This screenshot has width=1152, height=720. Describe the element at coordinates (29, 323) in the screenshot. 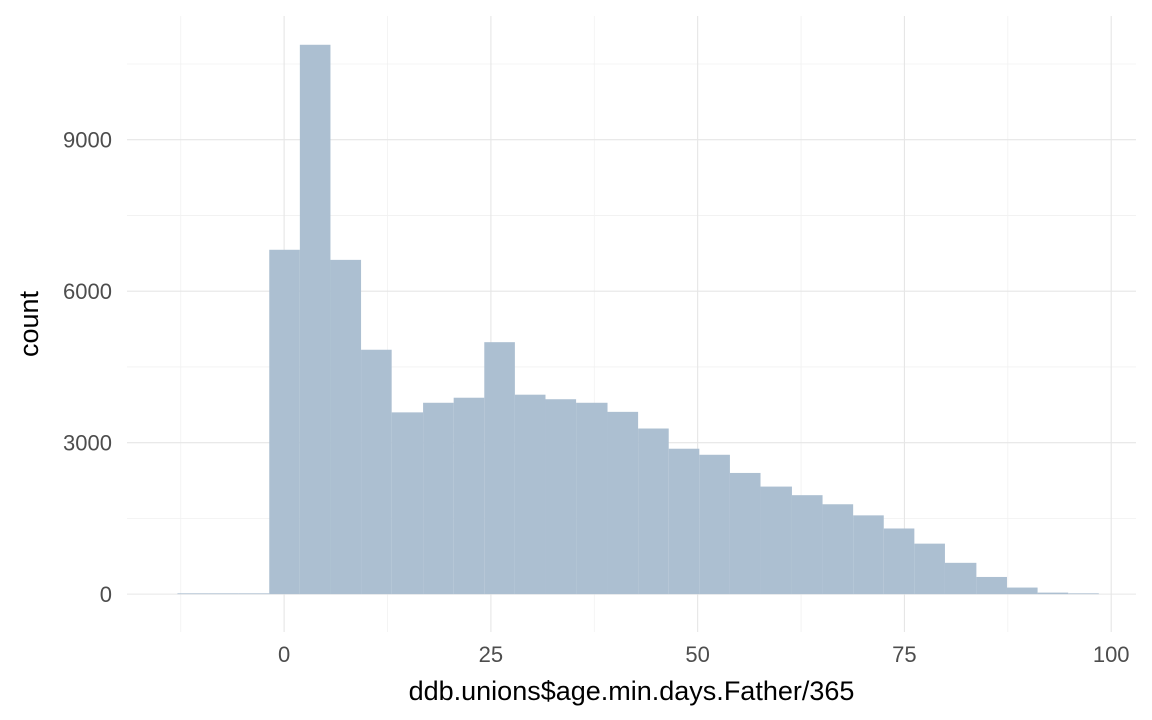

I see `y-axis-title: count` at that location.